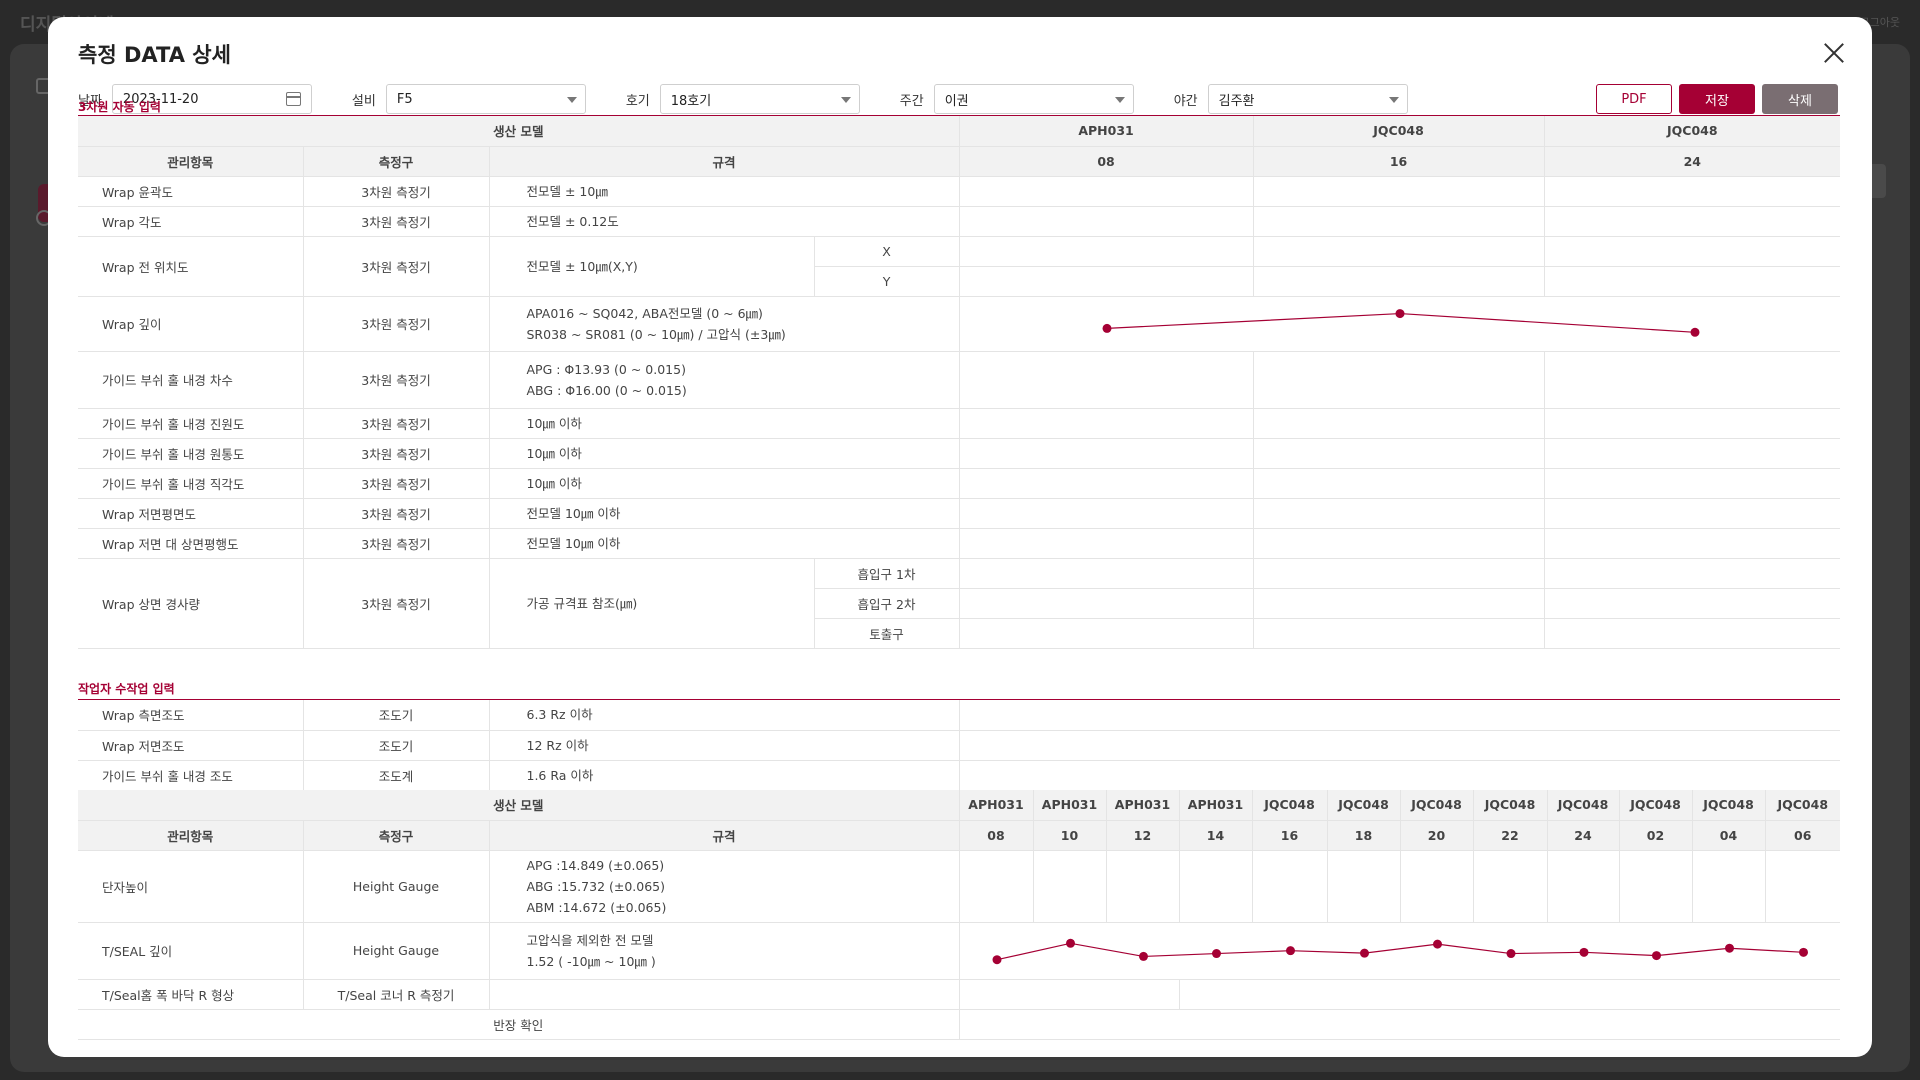 This screenshot has width=1920, height=1080. Describe the element at coordinates (759, 99) in the screenshot. I see `unit-select: 18호기` at that location.